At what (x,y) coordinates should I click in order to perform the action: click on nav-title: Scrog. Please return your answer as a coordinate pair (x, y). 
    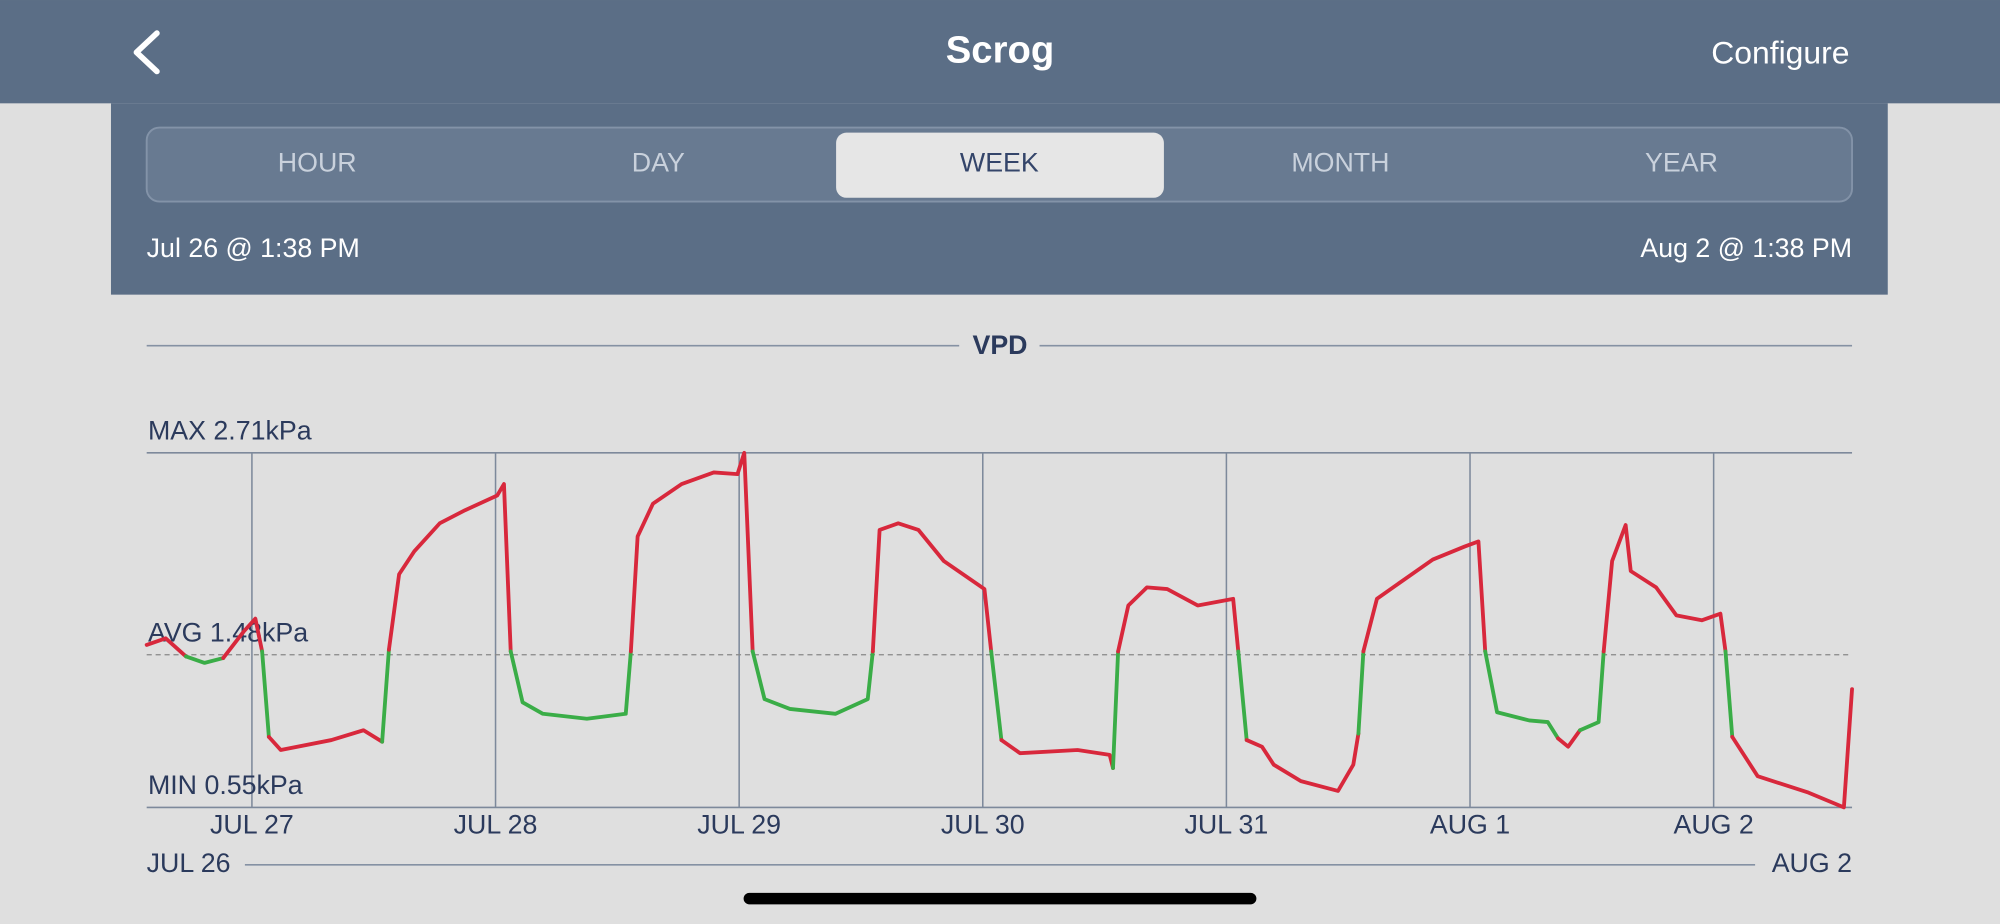
    Looking at the image, I should click on (1000, 49).